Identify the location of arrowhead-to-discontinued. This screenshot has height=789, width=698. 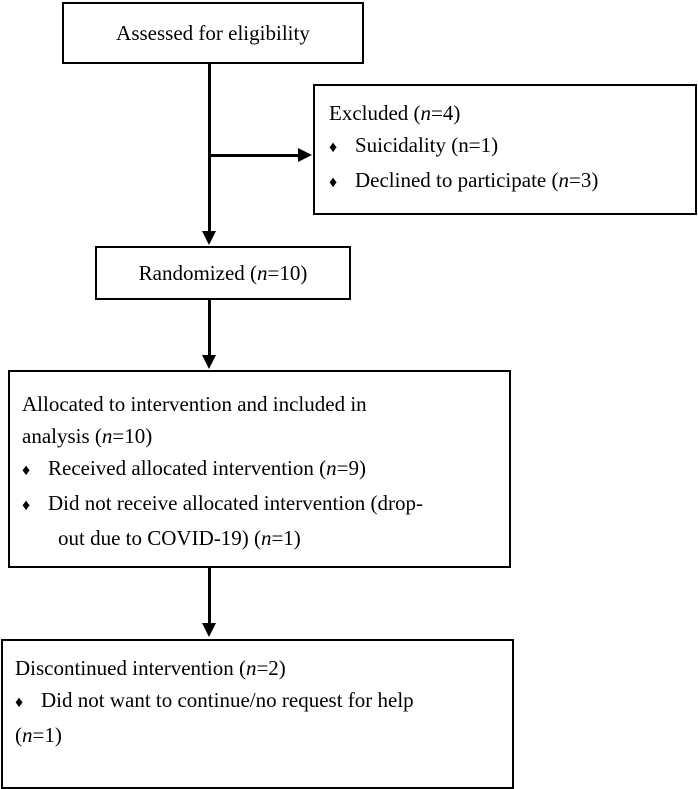
(209, 630).